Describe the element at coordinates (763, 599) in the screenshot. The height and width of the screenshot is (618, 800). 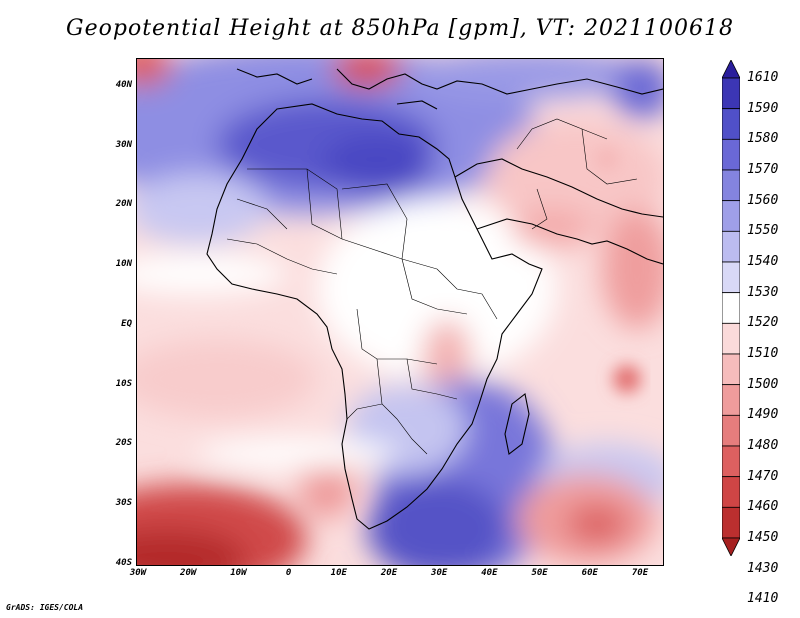
I see `colorbar-label-1410: 1410` at that location.